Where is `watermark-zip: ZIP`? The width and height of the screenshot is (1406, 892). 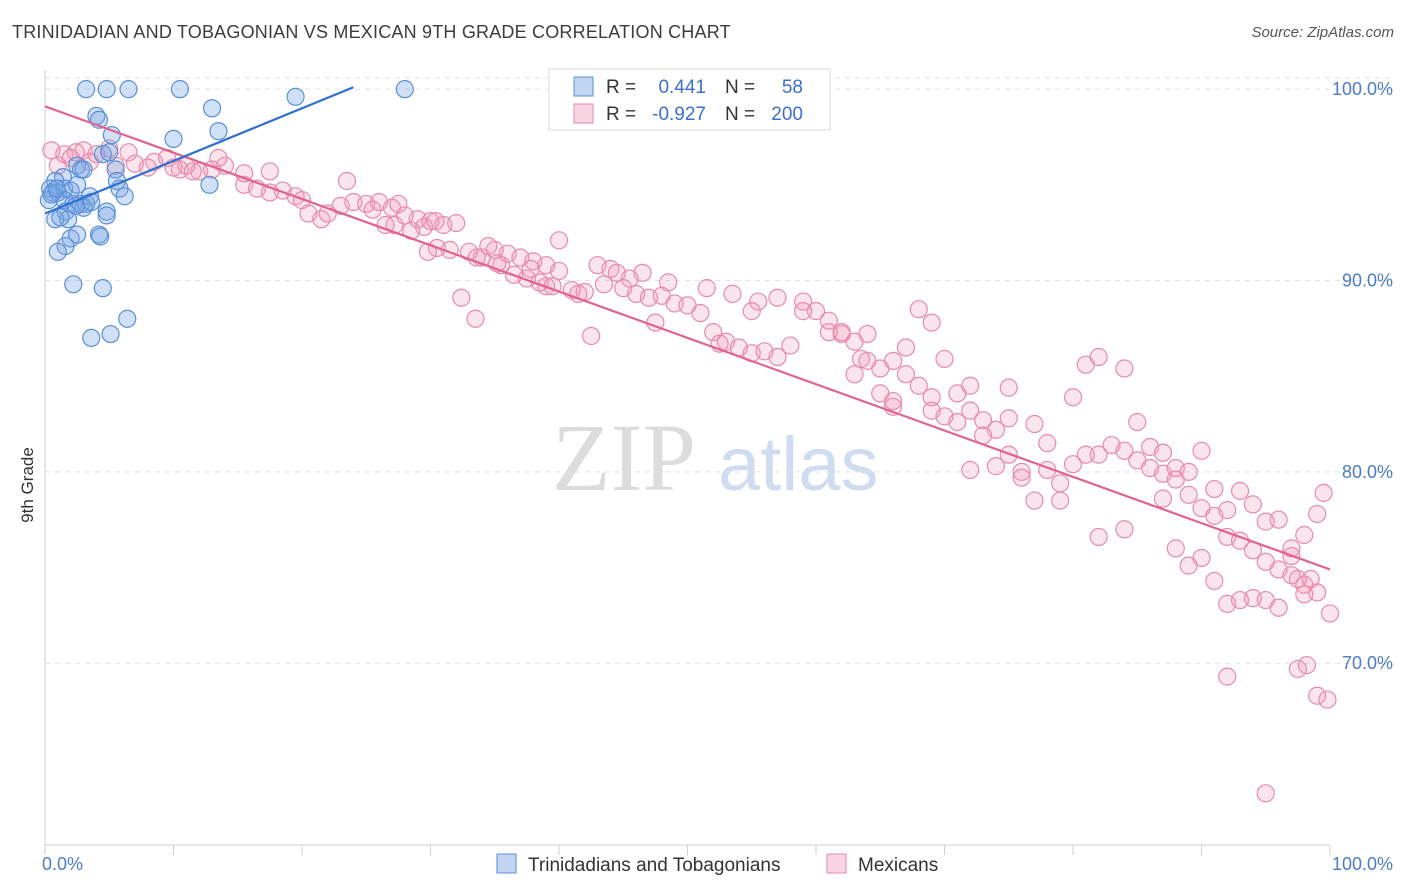
watermark-zip: ZIP is located at coordinates (624, 457).